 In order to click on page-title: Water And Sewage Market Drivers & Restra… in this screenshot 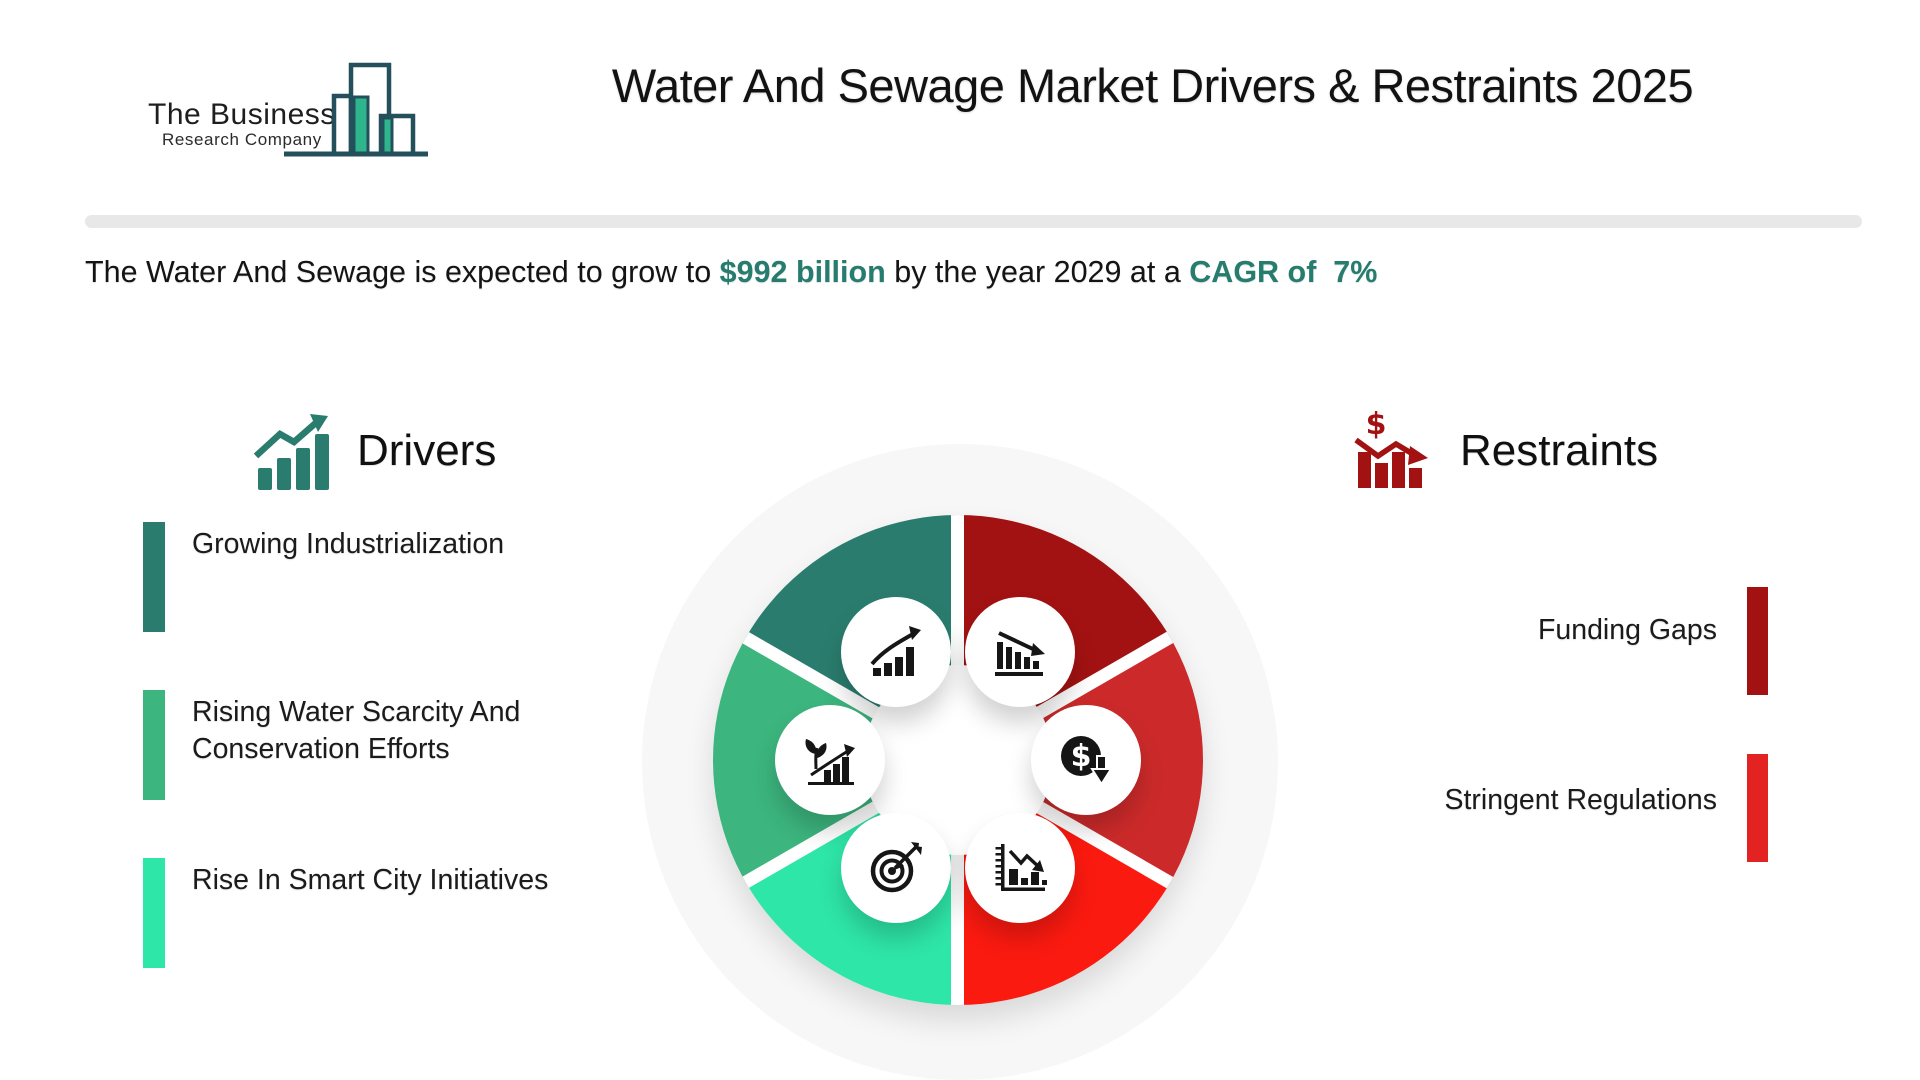, I will do `click(1152, 85)`.